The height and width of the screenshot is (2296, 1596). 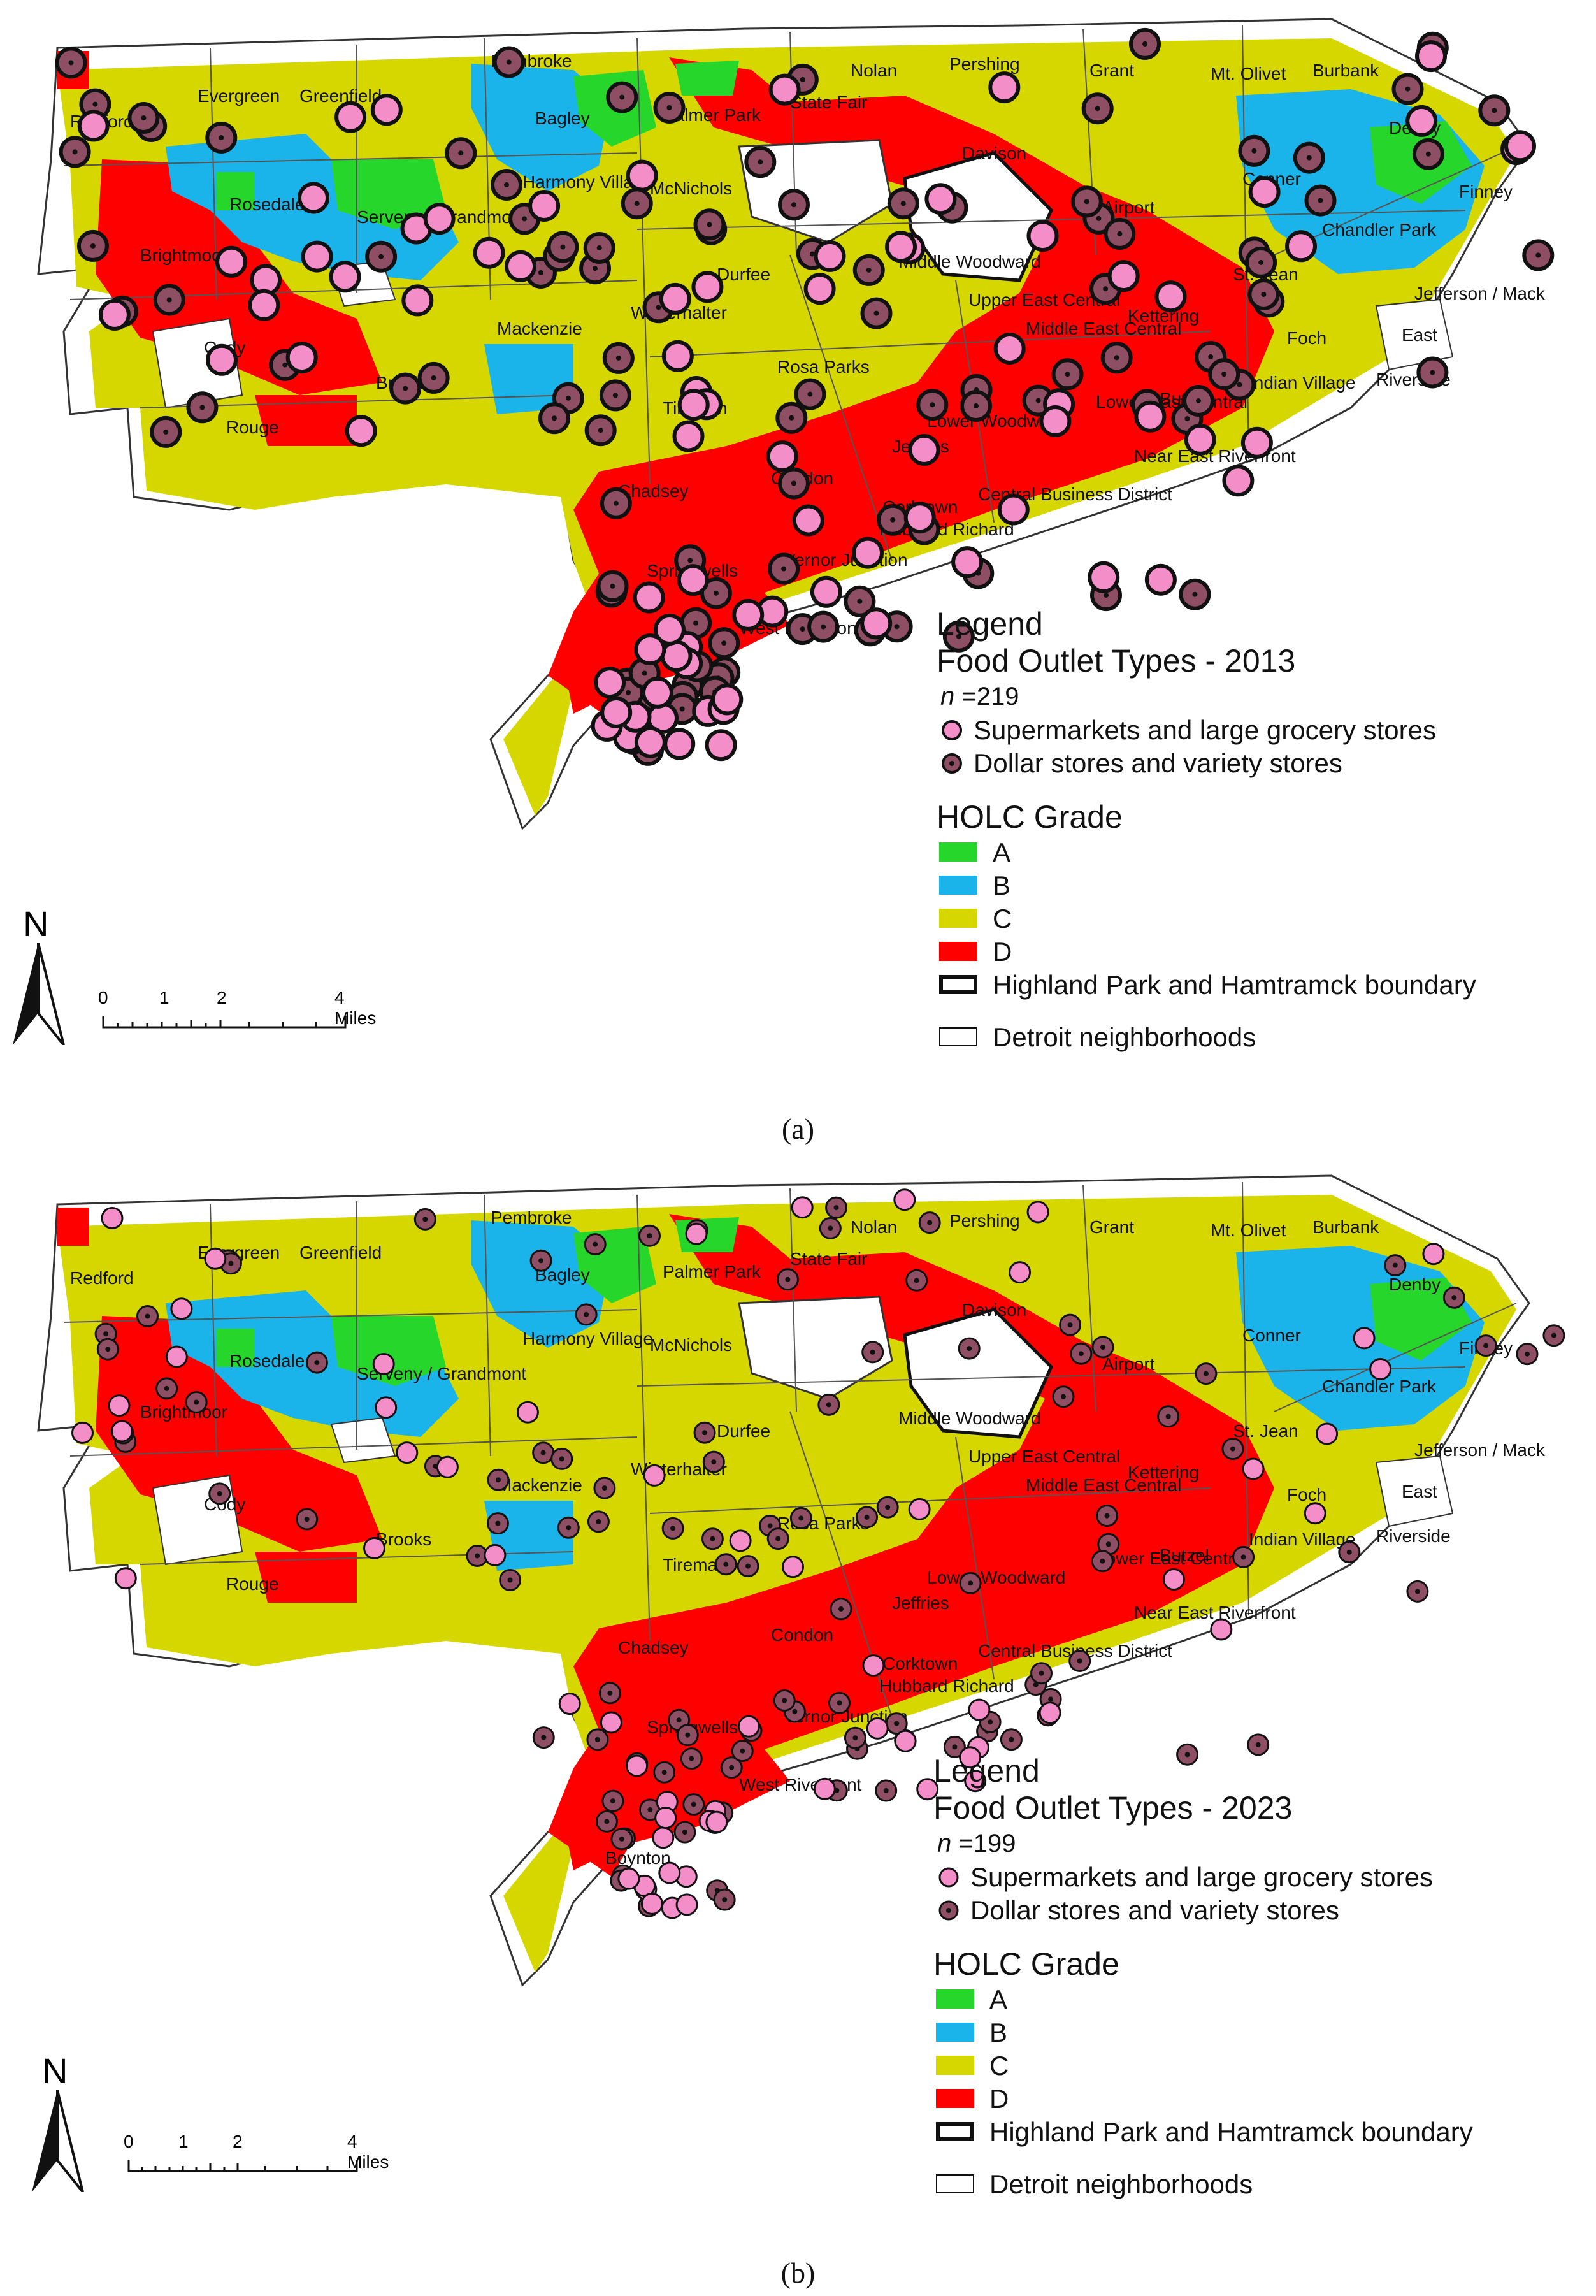 I want to click on legend-title: Legend, so click(x=986, y=1771).